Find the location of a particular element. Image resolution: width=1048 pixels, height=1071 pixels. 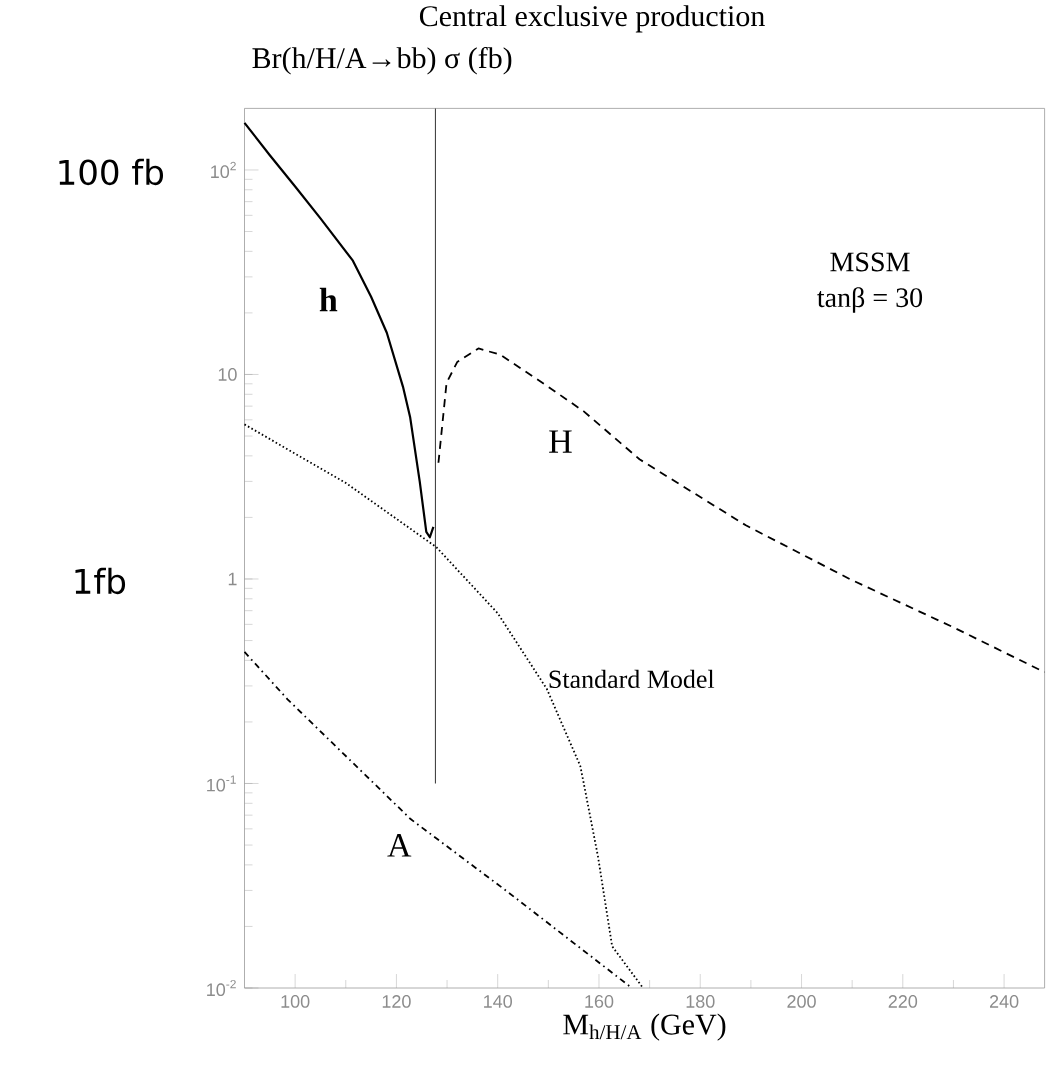

text: 1fb is located at coordinates (100, 581).